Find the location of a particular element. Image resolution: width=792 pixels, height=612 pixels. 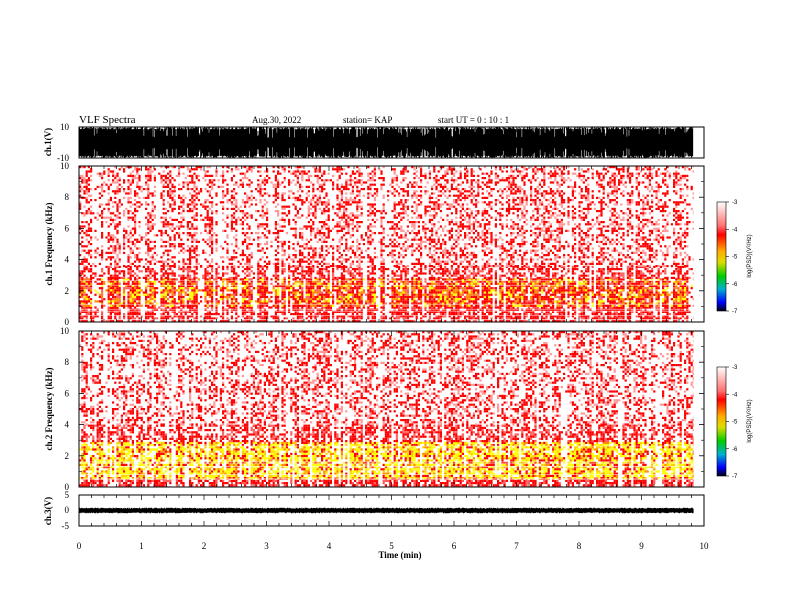

time-tick-label: 5 is located at coordinates (391, 546).